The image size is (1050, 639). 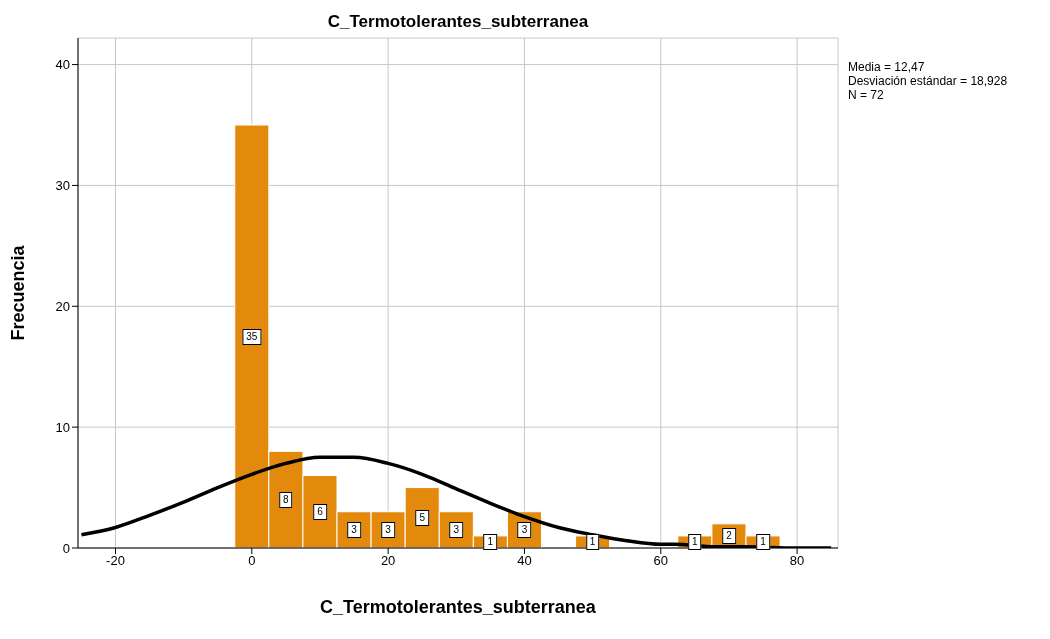 What do you see at coordinates (252, 336) in the screenshot?
I see `data-label: 35` at bounding box center [252, 336].